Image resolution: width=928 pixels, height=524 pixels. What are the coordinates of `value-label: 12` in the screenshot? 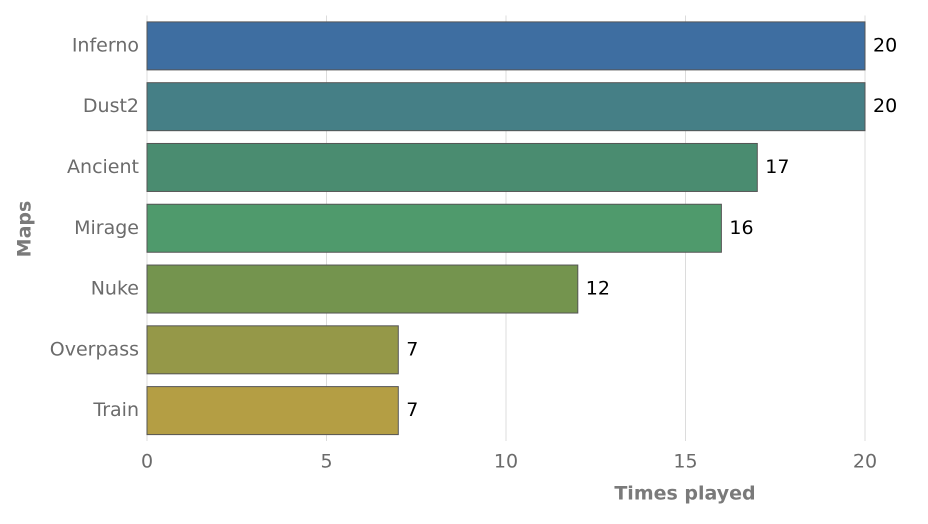 It's located at (598, 289).